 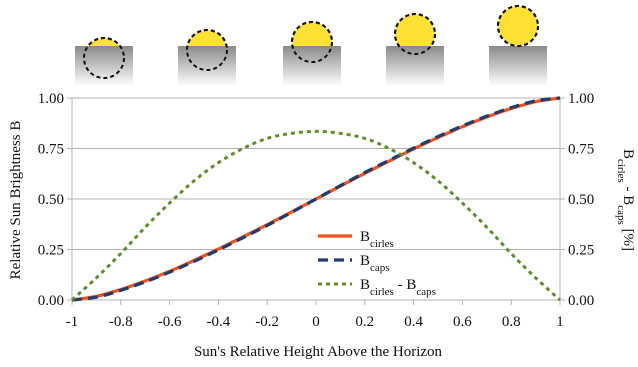 What do you see at coordinates (51, 301) in the screenshot?
I see `y-tick-label-left: 0.00` at bounding box center [51, 301].